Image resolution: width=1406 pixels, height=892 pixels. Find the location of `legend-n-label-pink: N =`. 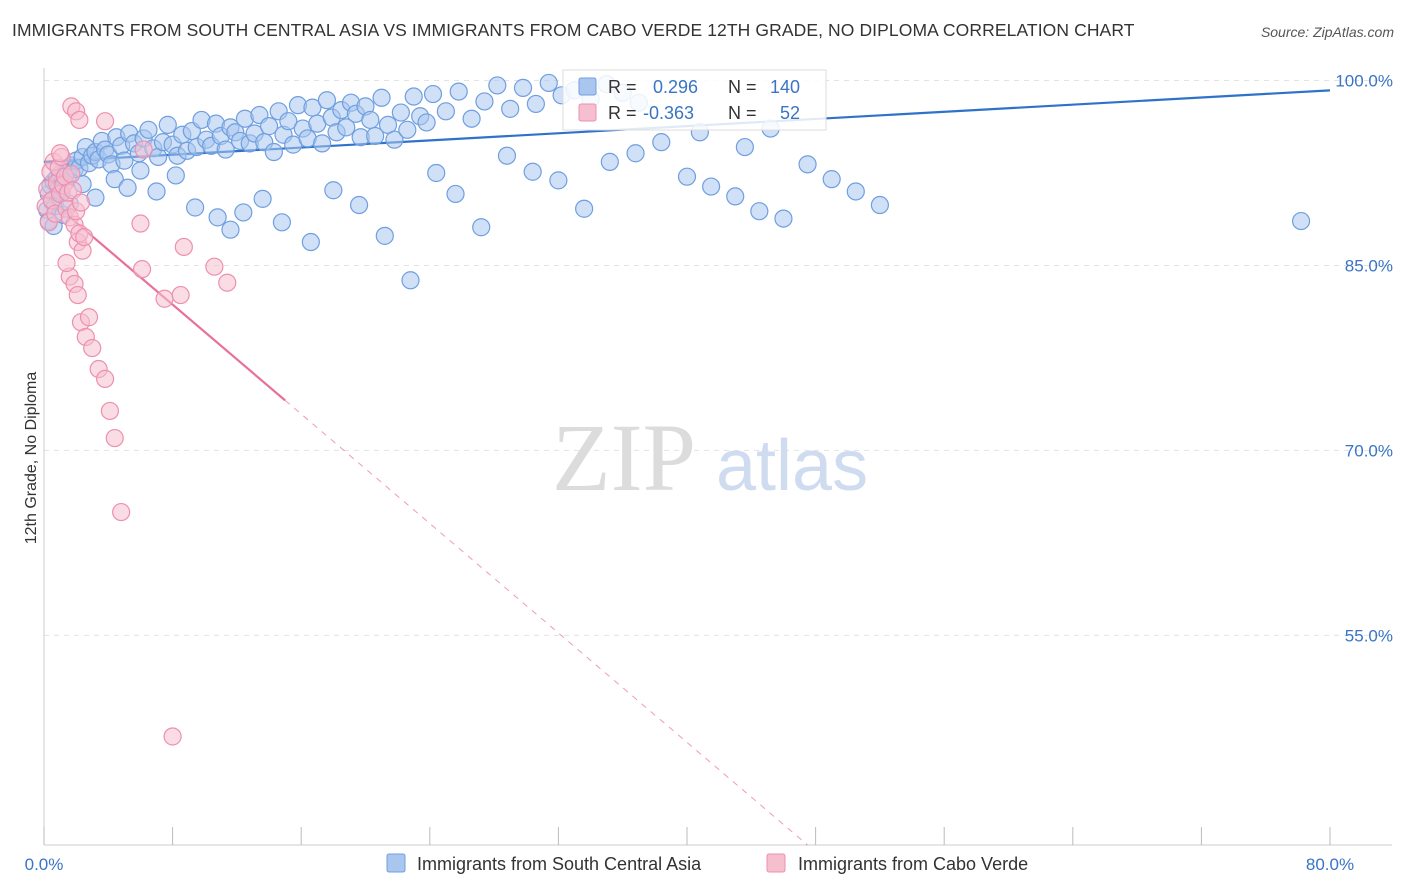

legend-n-label-pink: N = is located at coordinates (742, 113).